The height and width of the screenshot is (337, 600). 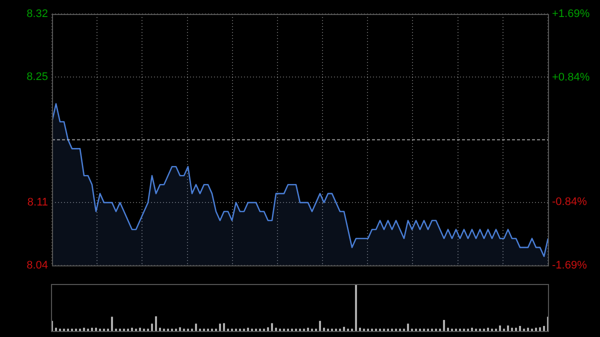 I want to click on y2-tick-label: -1.69%, so click(x=570, y=265).